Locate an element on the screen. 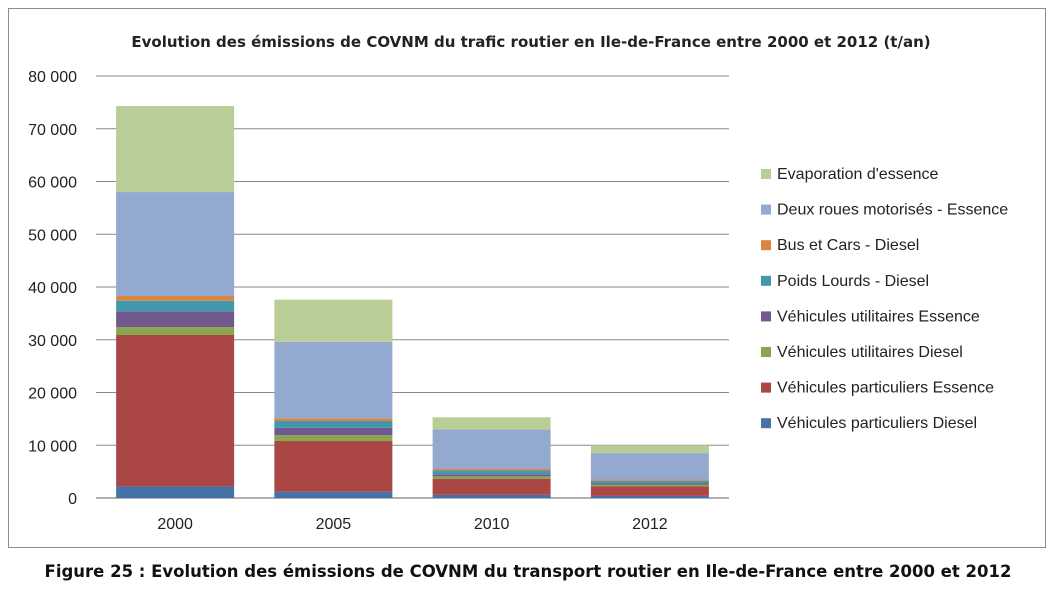 The height and width of the screenshot is (594, 1056). y-tick-label: 50 000 is located at coordinates (52, 235).